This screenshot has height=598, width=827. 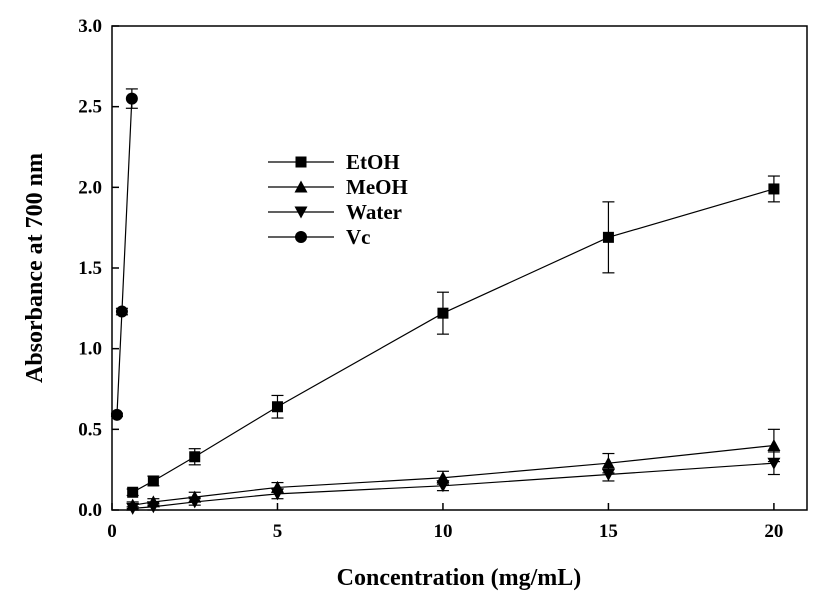 What do you see at coordinates (90, 349) in the screenshot?
I see `y-tick-label: 1.0` at bounding box center [90, 349].